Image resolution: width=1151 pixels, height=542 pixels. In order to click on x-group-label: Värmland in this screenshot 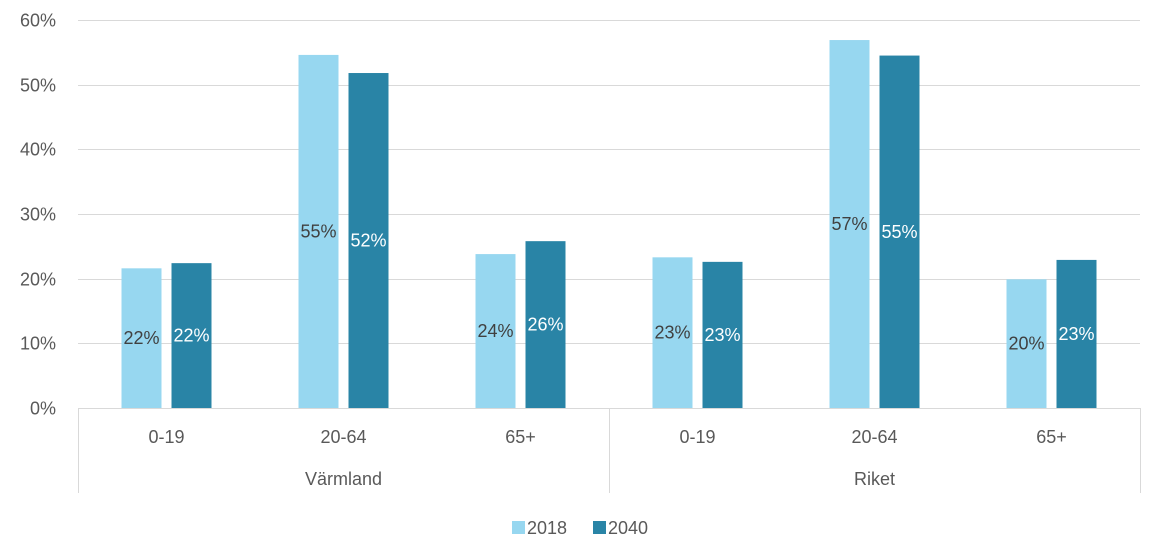, I will do `click(343, 479)`.